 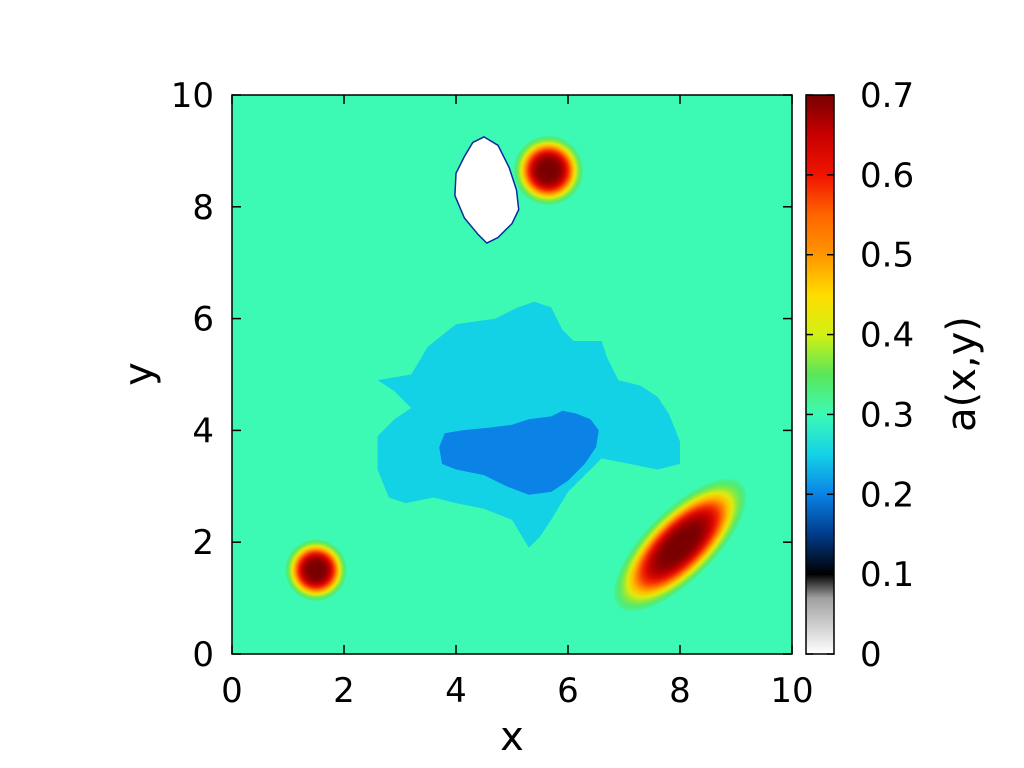 What do you see at coordinates (791, 691) in the screenshot?
I see `x-tick-label: 10` at bounding box center [791, 691].